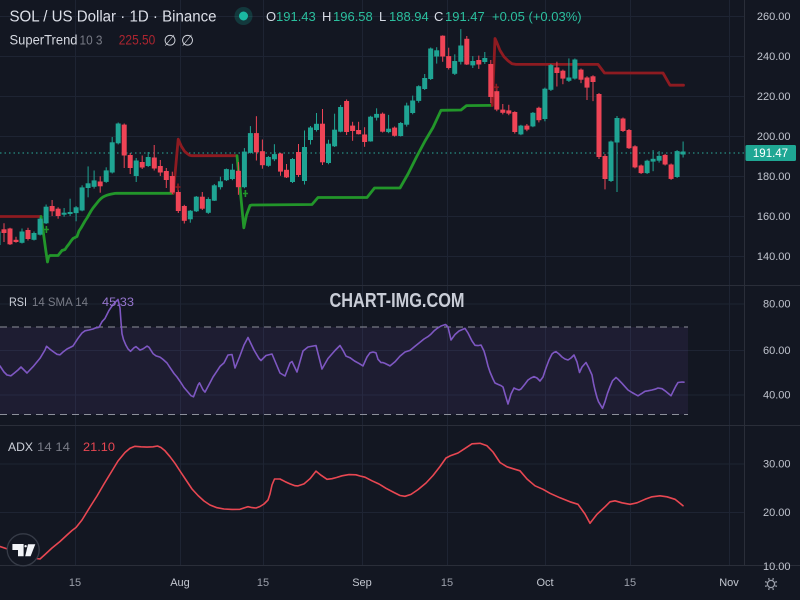  Describe the element at coordinates (777, 305) in the screenshot. I see `svg-text: 80.00` at that location.